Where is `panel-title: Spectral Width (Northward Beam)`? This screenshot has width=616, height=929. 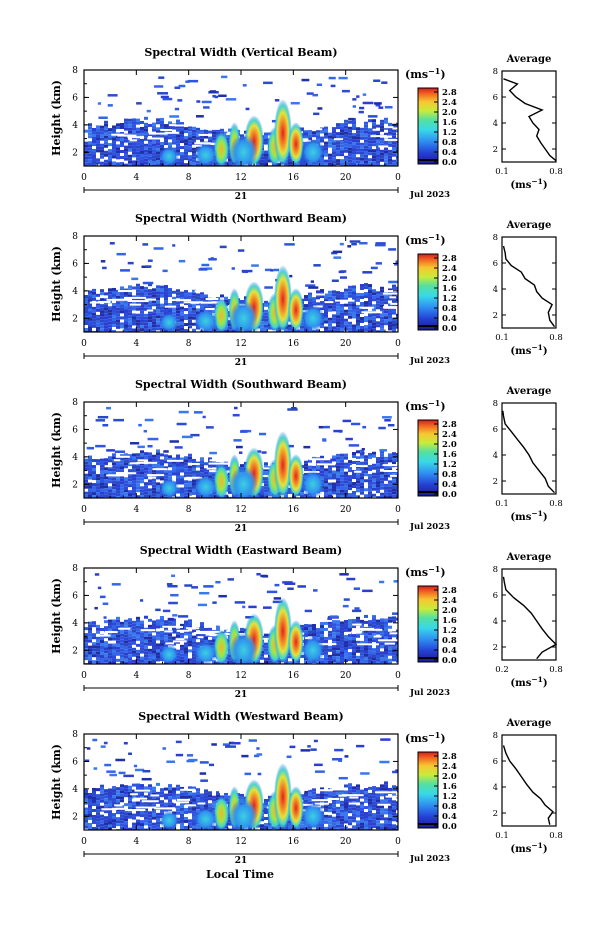 panel-title: Spectral Width (Northward Beam) is located at coordinates (241, 218).